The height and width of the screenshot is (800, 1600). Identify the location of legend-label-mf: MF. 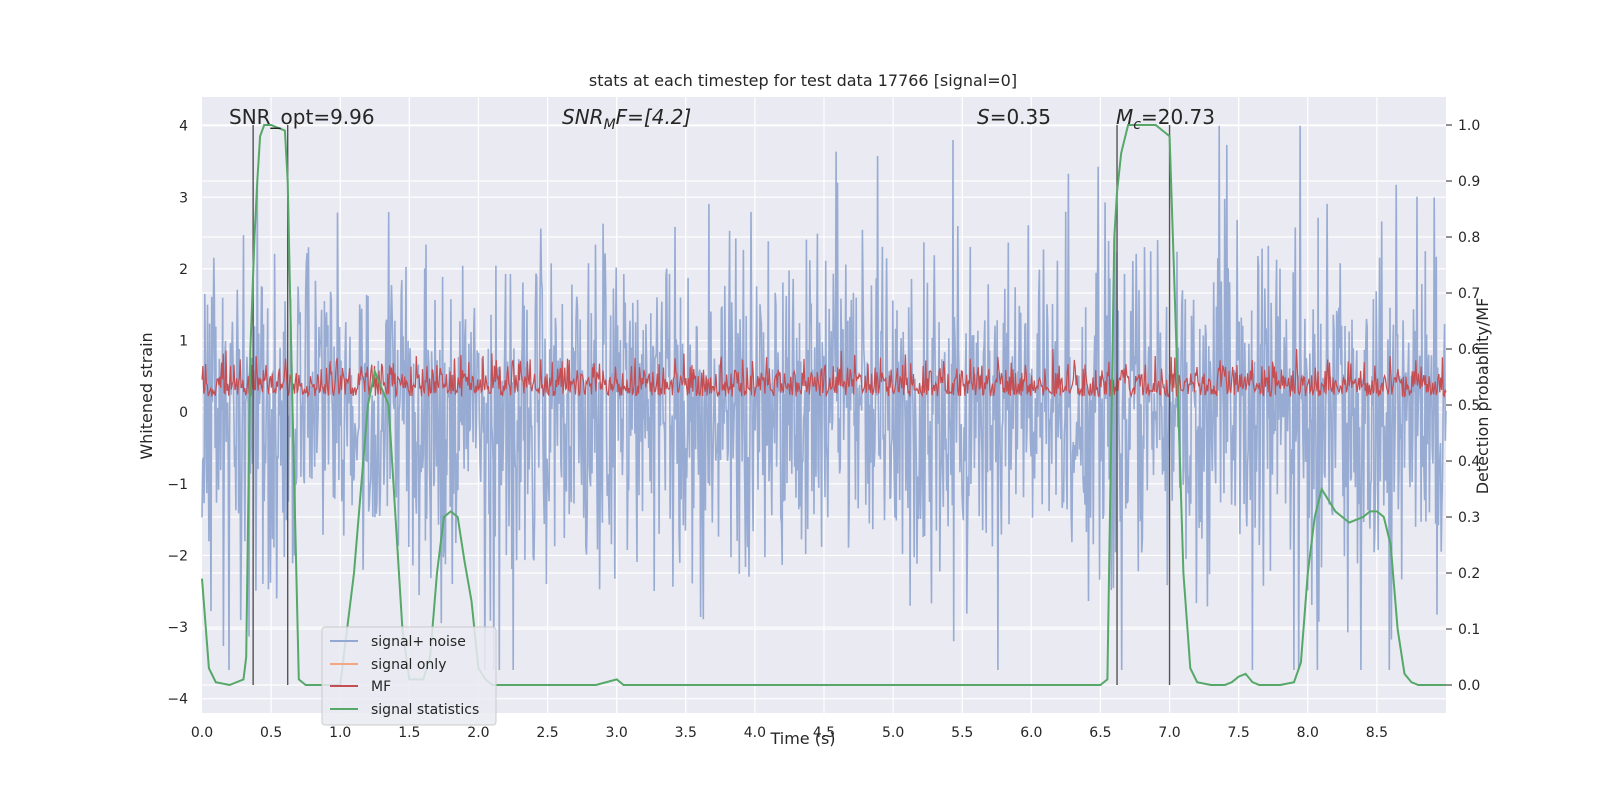
(381, 687).